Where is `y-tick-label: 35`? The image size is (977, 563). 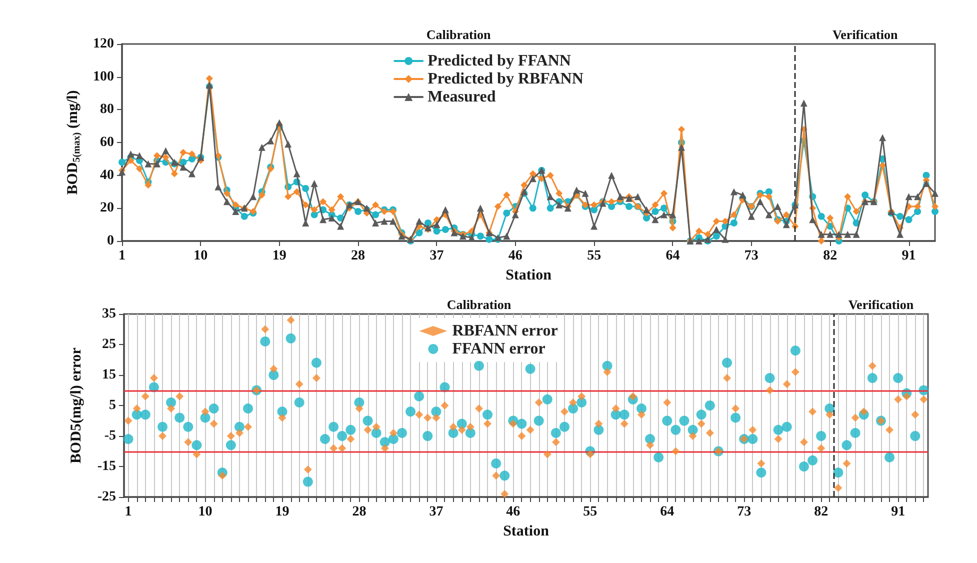 y-tick-label: 35 is located at coordinates (109, 314).